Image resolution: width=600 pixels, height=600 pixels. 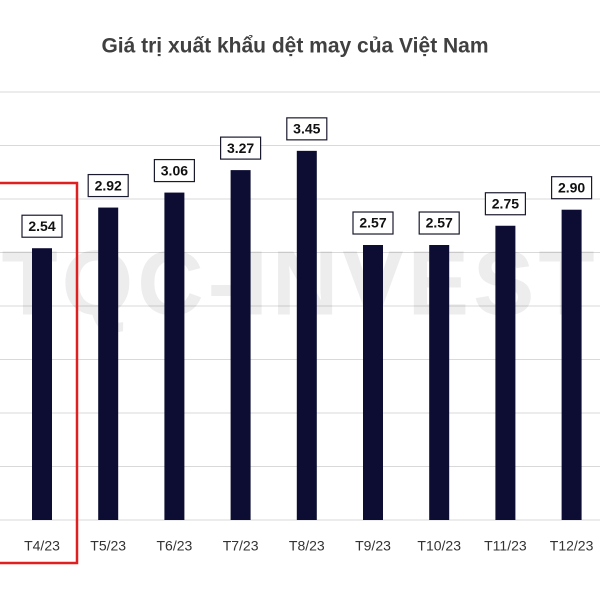 I want to click on value-label: 3.27, so click(x=240, y=148).